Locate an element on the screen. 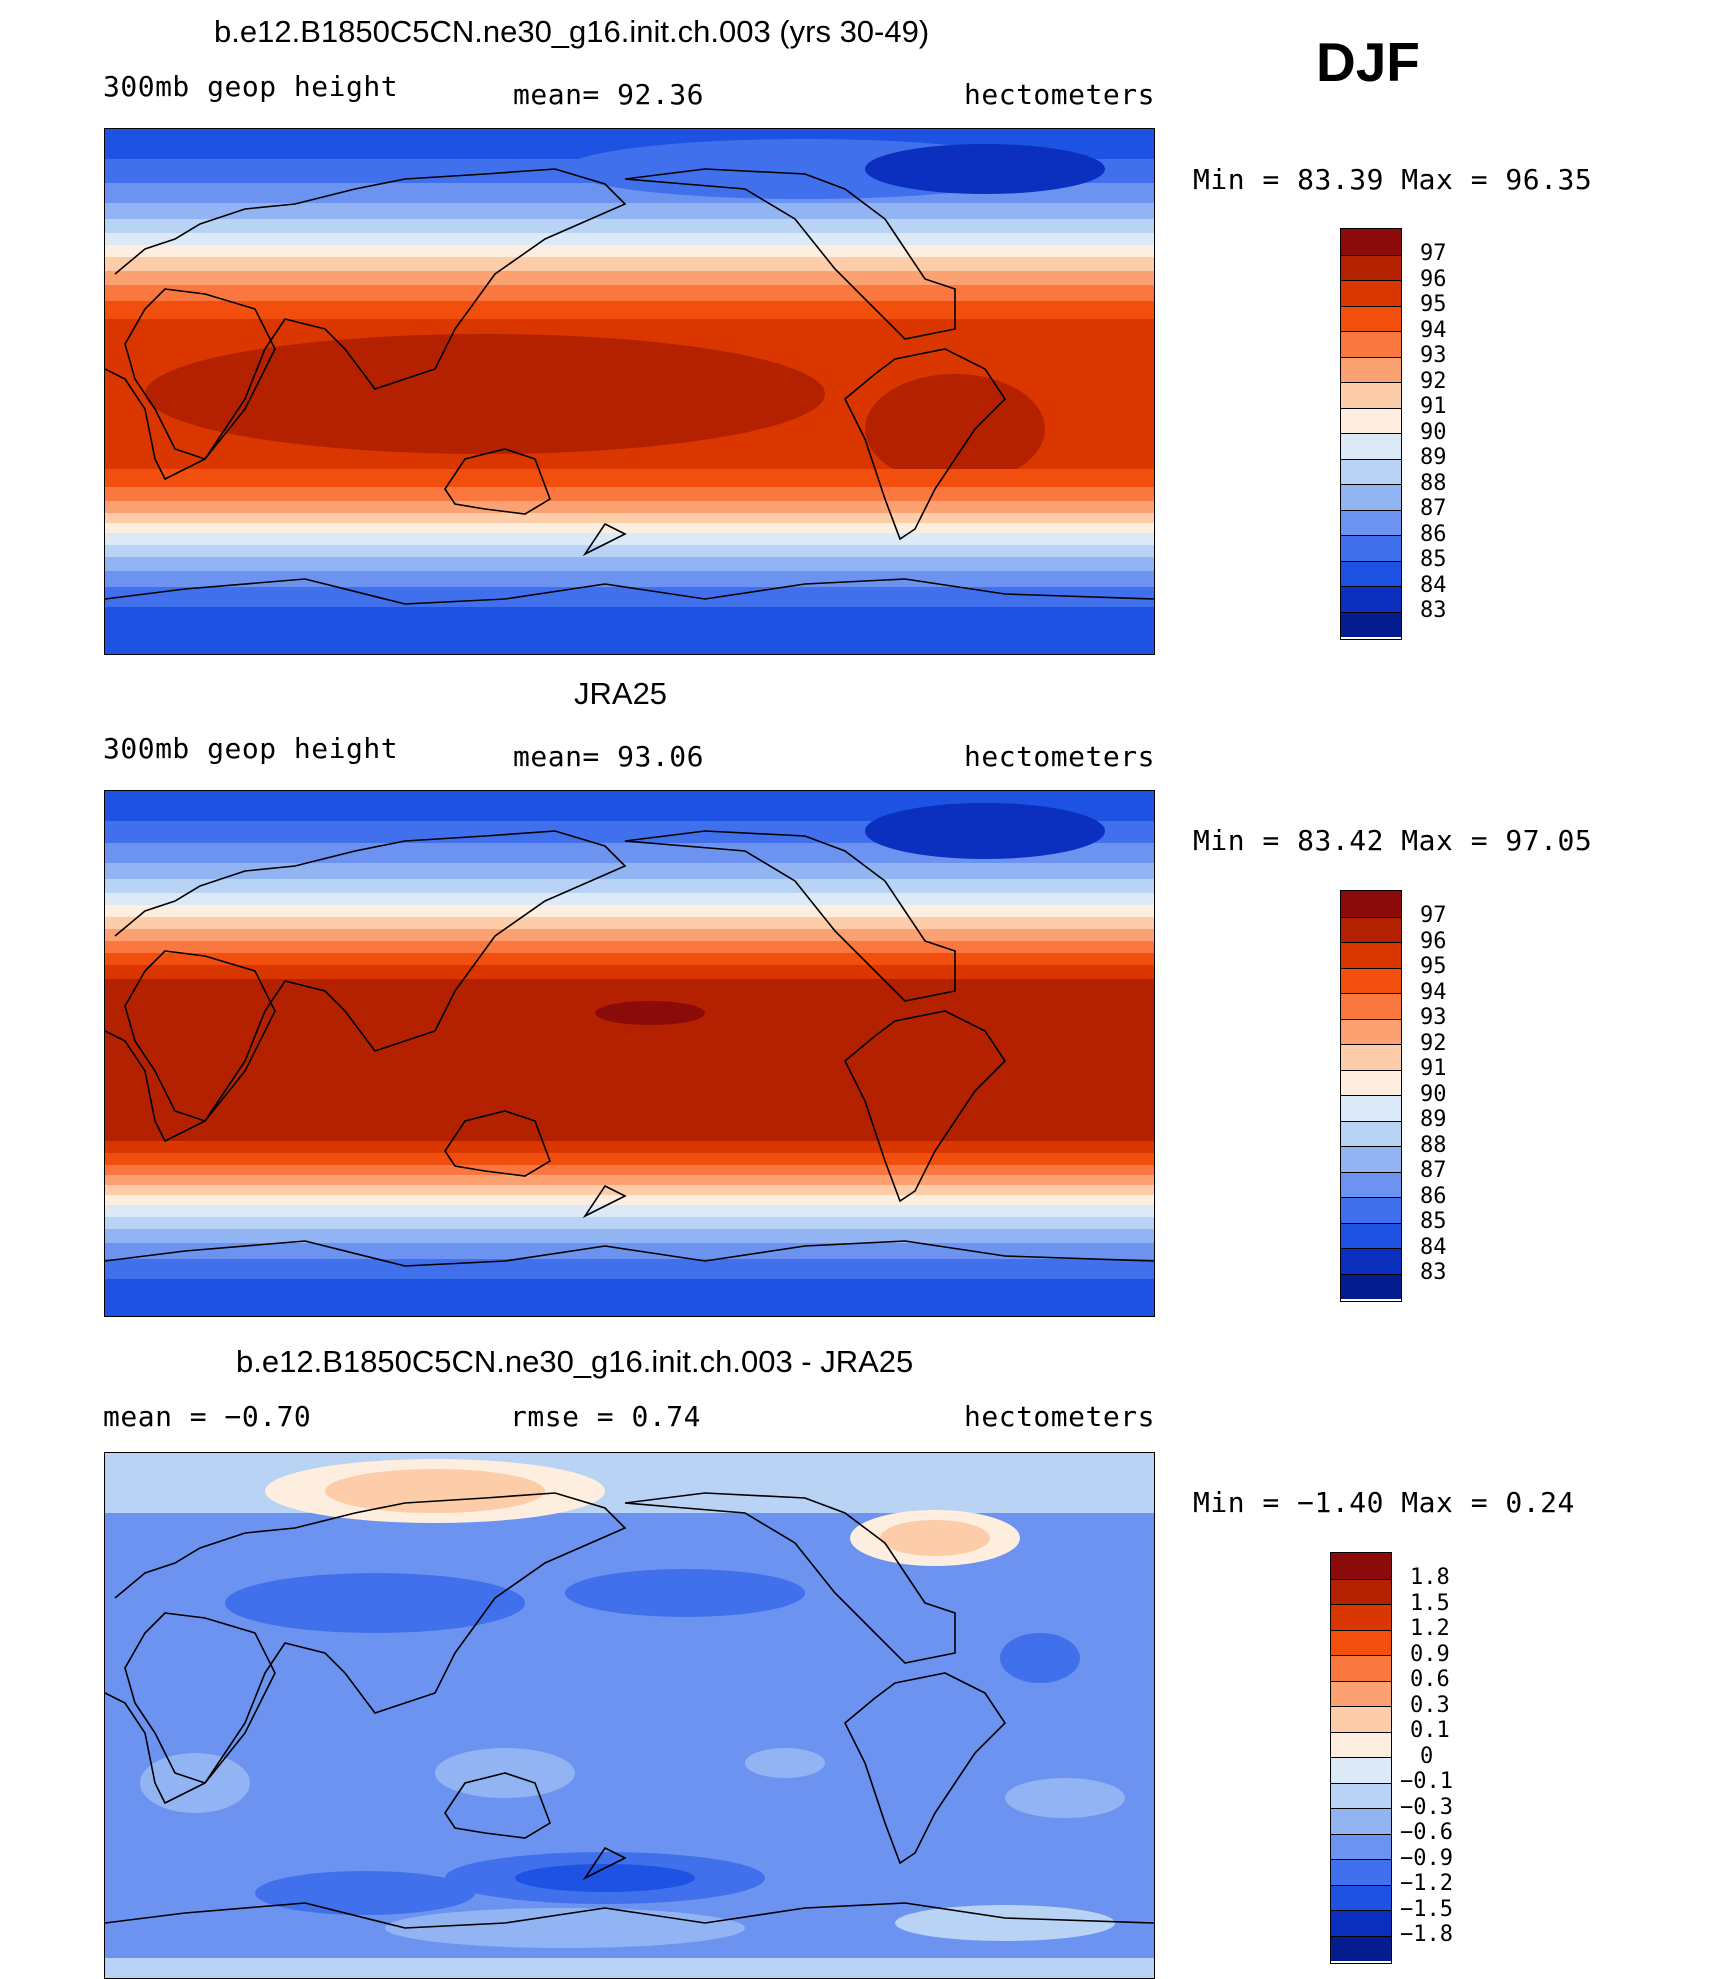 The image size is (1710, 1979). colorbar-tick: −0.3 is located at coordinates (1426, 1807).